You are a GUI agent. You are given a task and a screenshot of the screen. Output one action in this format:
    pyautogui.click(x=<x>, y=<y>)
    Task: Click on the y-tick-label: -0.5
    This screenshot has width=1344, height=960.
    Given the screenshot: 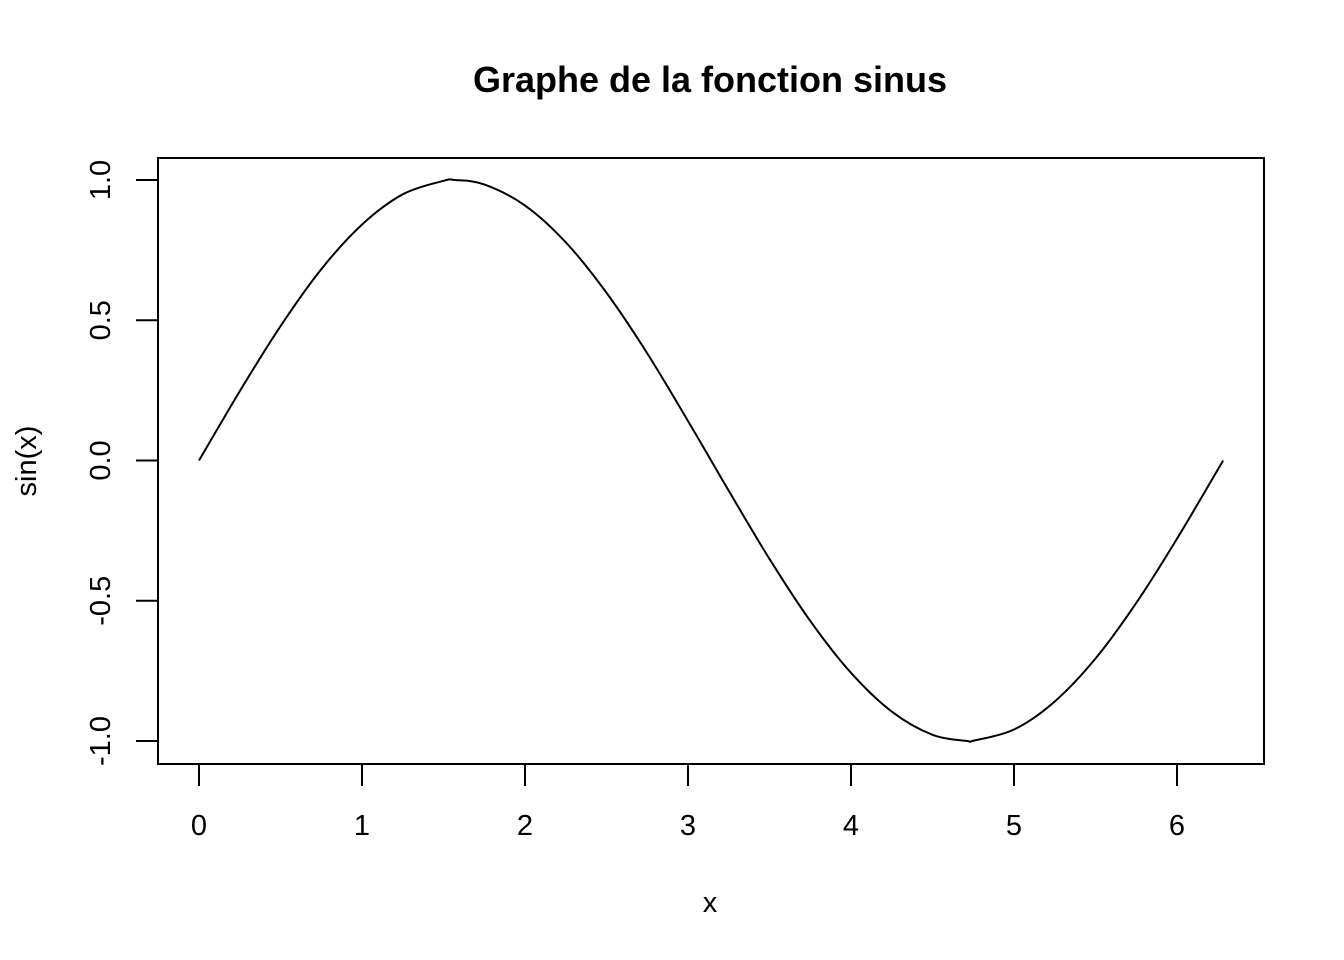 What is the action you would take?
    pyautogui.click(x=101, y=601)
    